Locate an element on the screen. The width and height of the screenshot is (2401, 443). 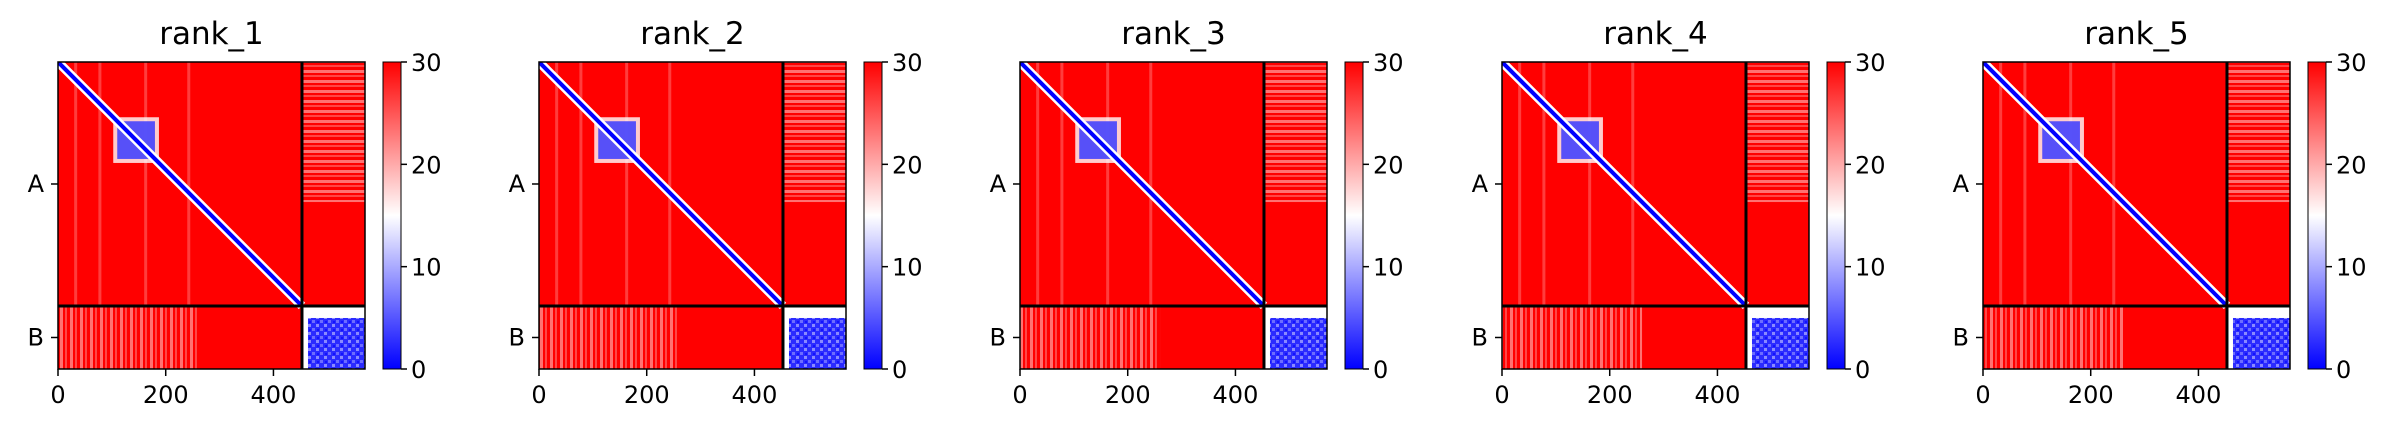
panel-title: rank_5 is located at coordinates (2136, 34).